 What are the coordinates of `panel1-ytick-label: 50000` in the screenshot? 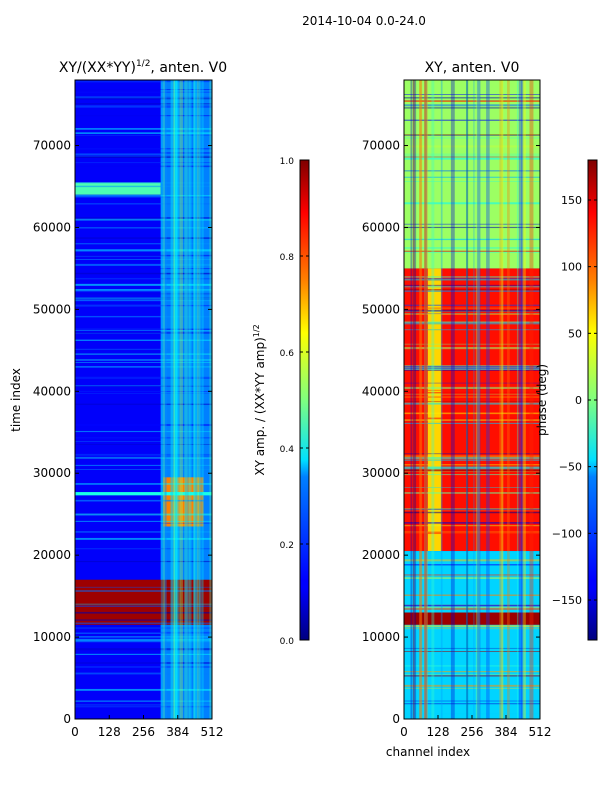 It's located at (52, 309).